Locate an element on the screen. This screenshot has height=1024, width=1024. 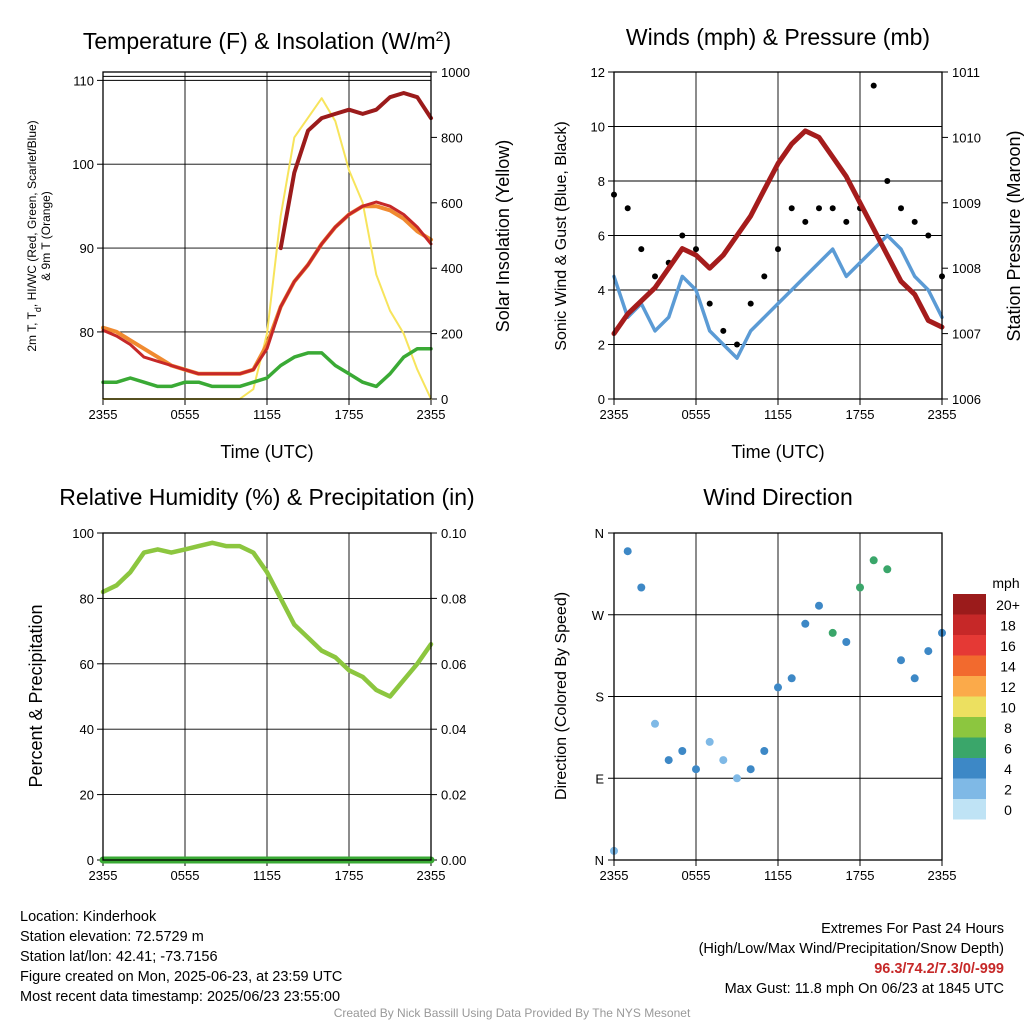
temp-ylabel-rest: , HI/WC (Red, Green, Scarlet/Blue) is located at coordinates (32, 213).